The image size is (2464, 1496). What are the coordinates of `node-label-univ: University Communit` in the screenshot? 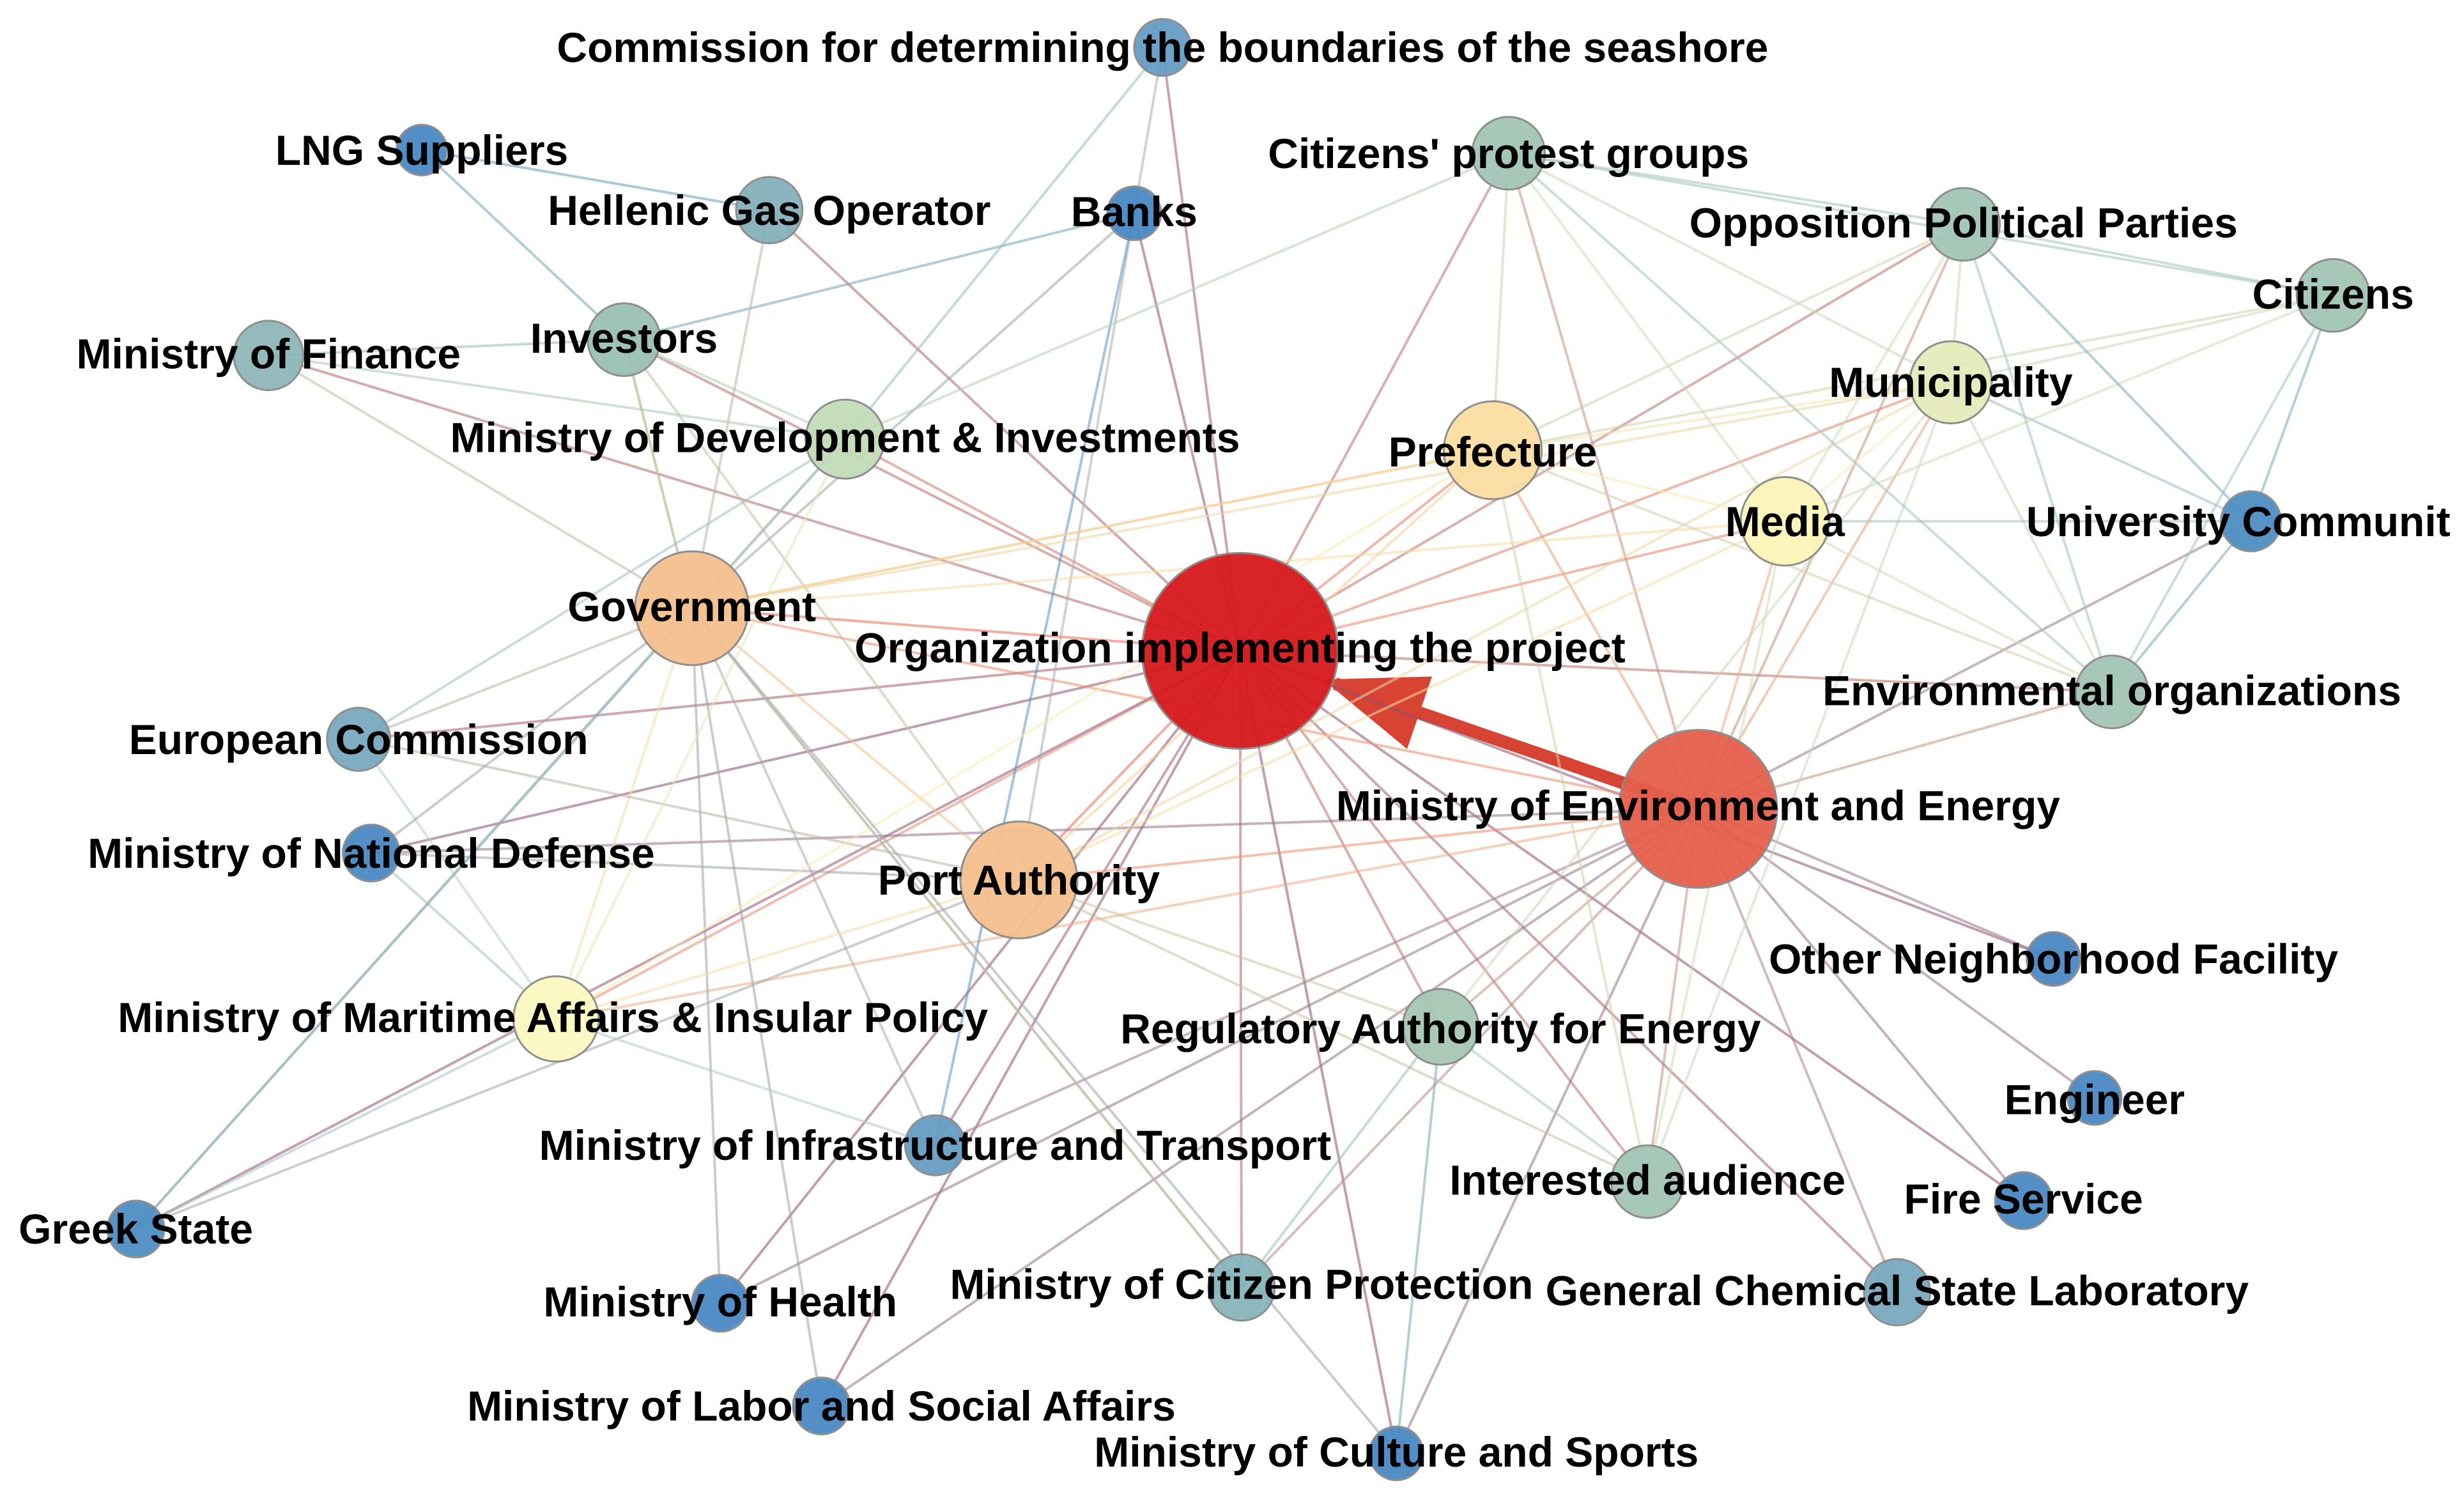 It's located at (2238, 521).